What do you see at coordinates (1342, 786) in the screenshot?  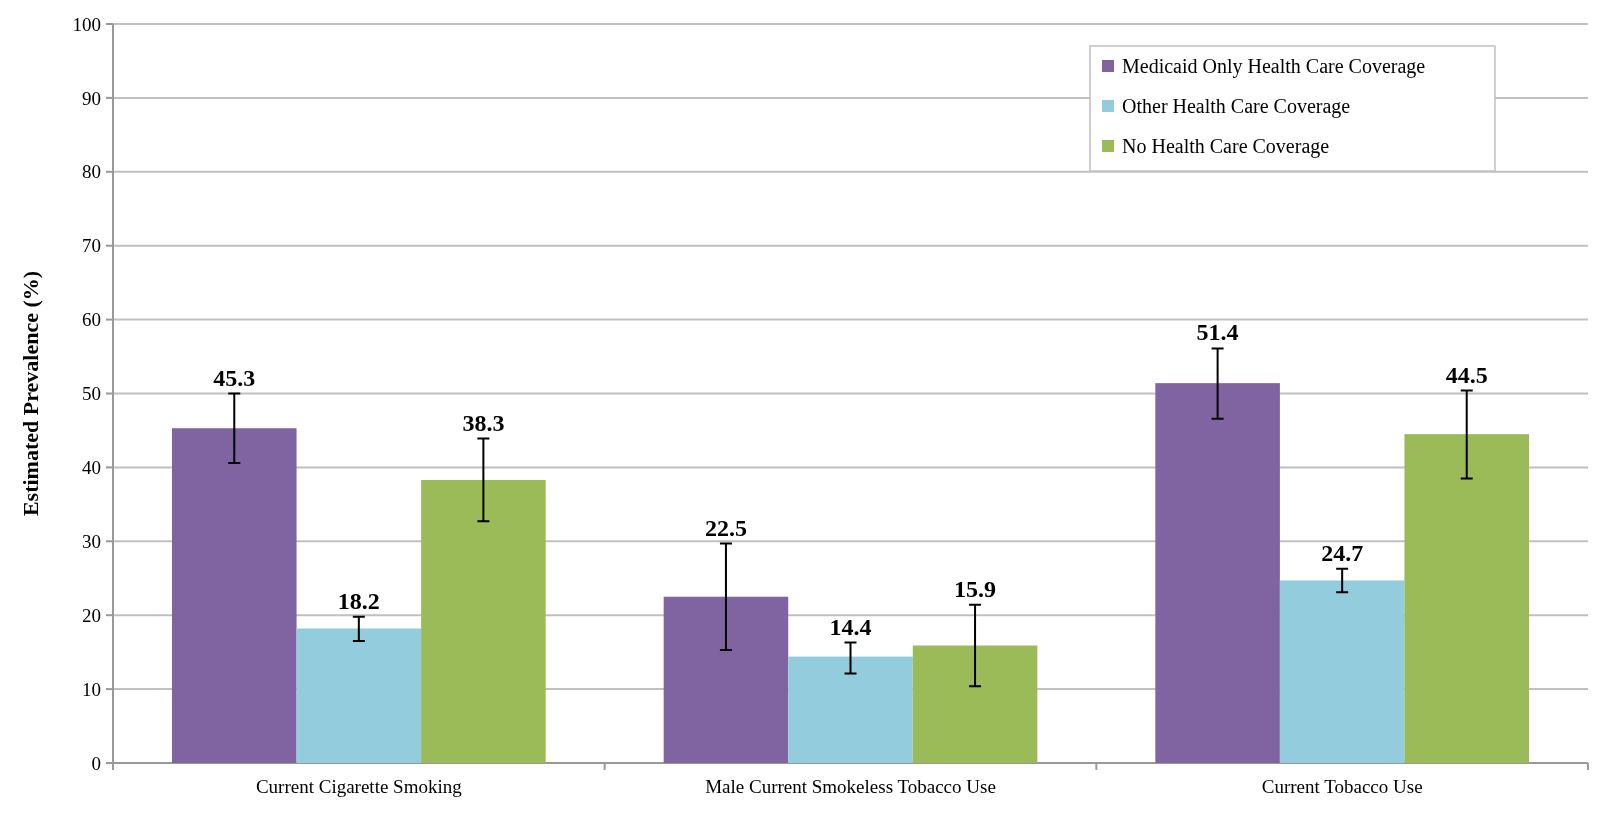 I see `x-tick-label: Current Tobacco Use` at bounding box center [1342, 786].